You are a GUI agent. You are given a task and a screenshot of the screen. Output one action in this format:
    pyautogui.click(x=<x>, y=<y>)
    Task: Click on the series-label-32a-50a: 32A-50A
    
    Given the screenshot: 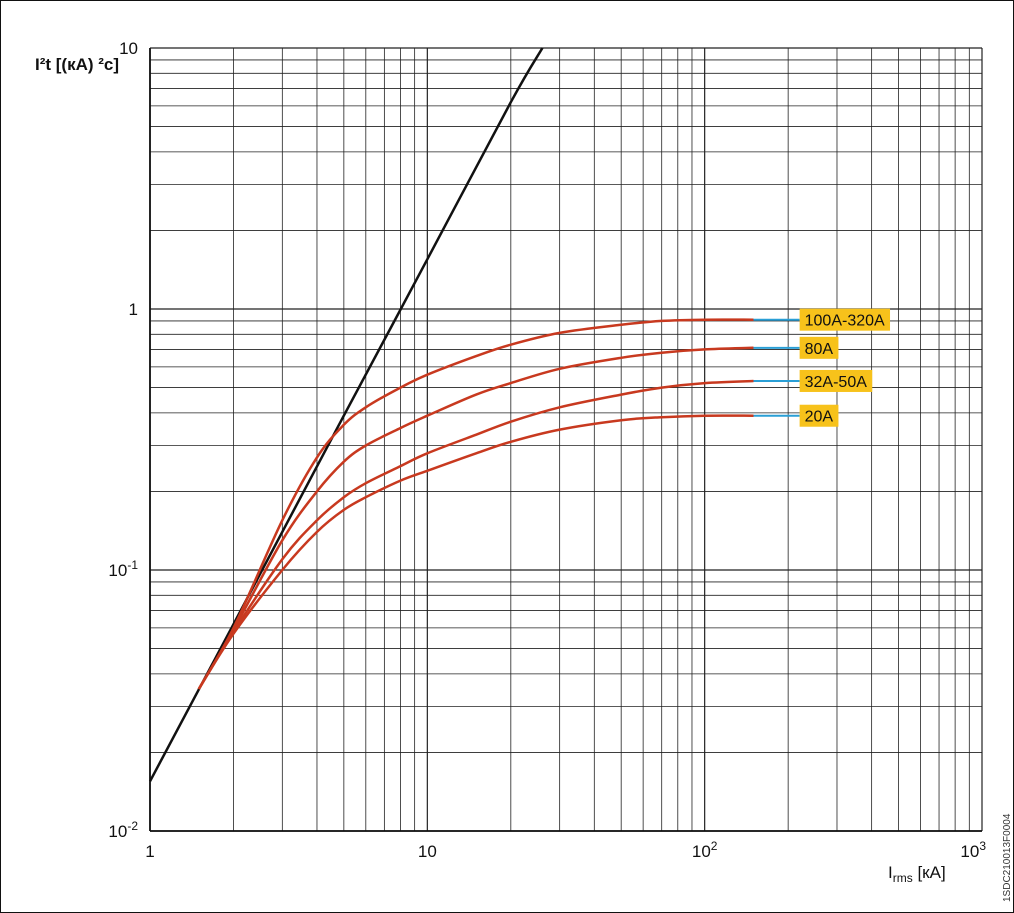 What is the action you would take?
    pyautogui.click(x=836, y=380)
    